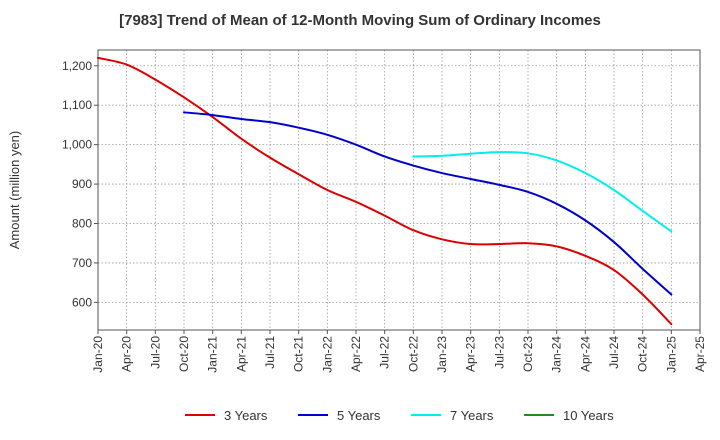 The height and width of the screenshot is (440, 720). I want to click on y-tick-label: 1,000, so click(77, 145).